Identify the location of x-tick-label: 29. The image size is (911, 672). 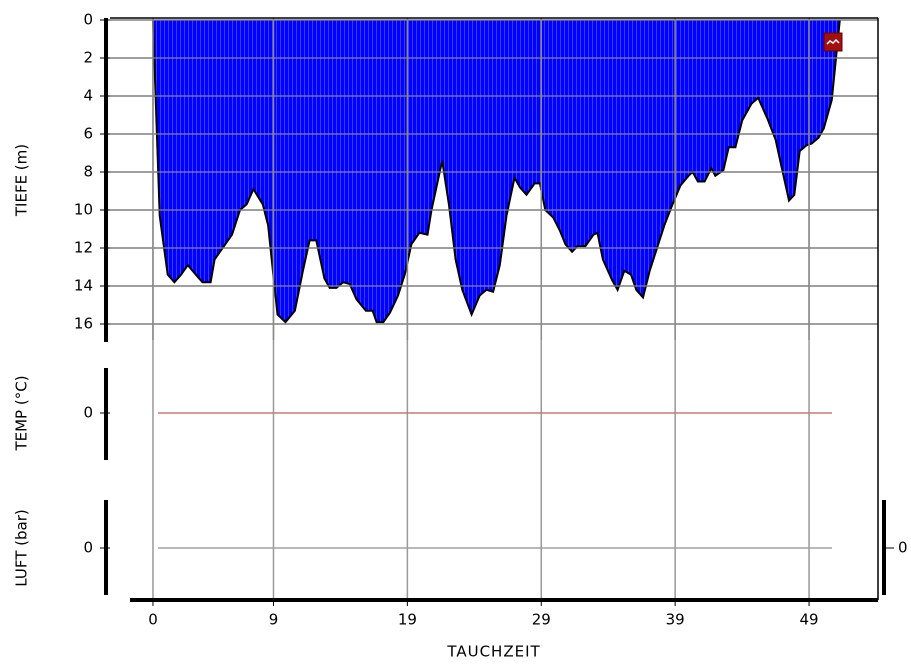
(541, 620).